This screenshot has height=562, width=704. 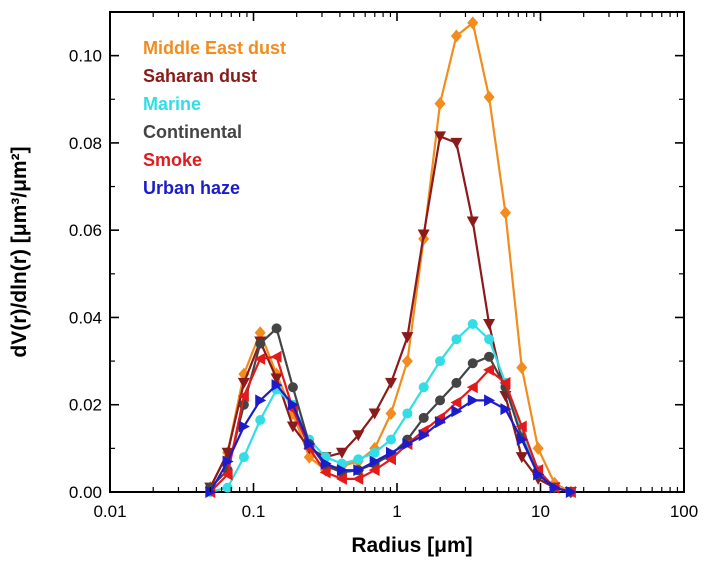 I want to click on legend-entry-continental: Continental, so click(x=192, y=132).